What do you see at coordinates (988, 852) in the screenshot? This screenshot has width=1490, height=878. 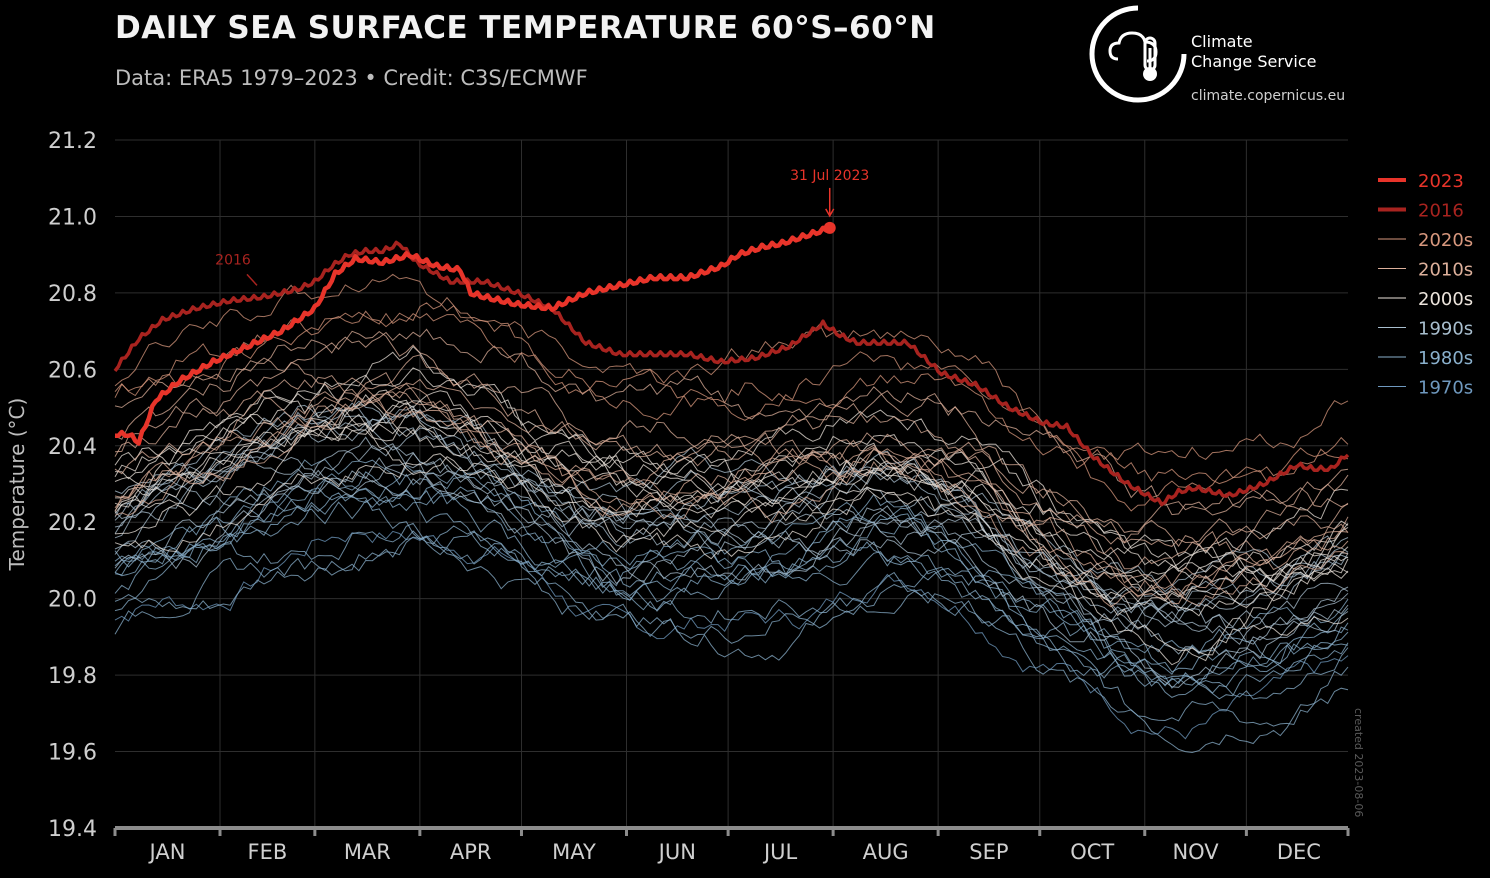 I see `x-tick-label-month: SEP` at bounding box center [988, 852].